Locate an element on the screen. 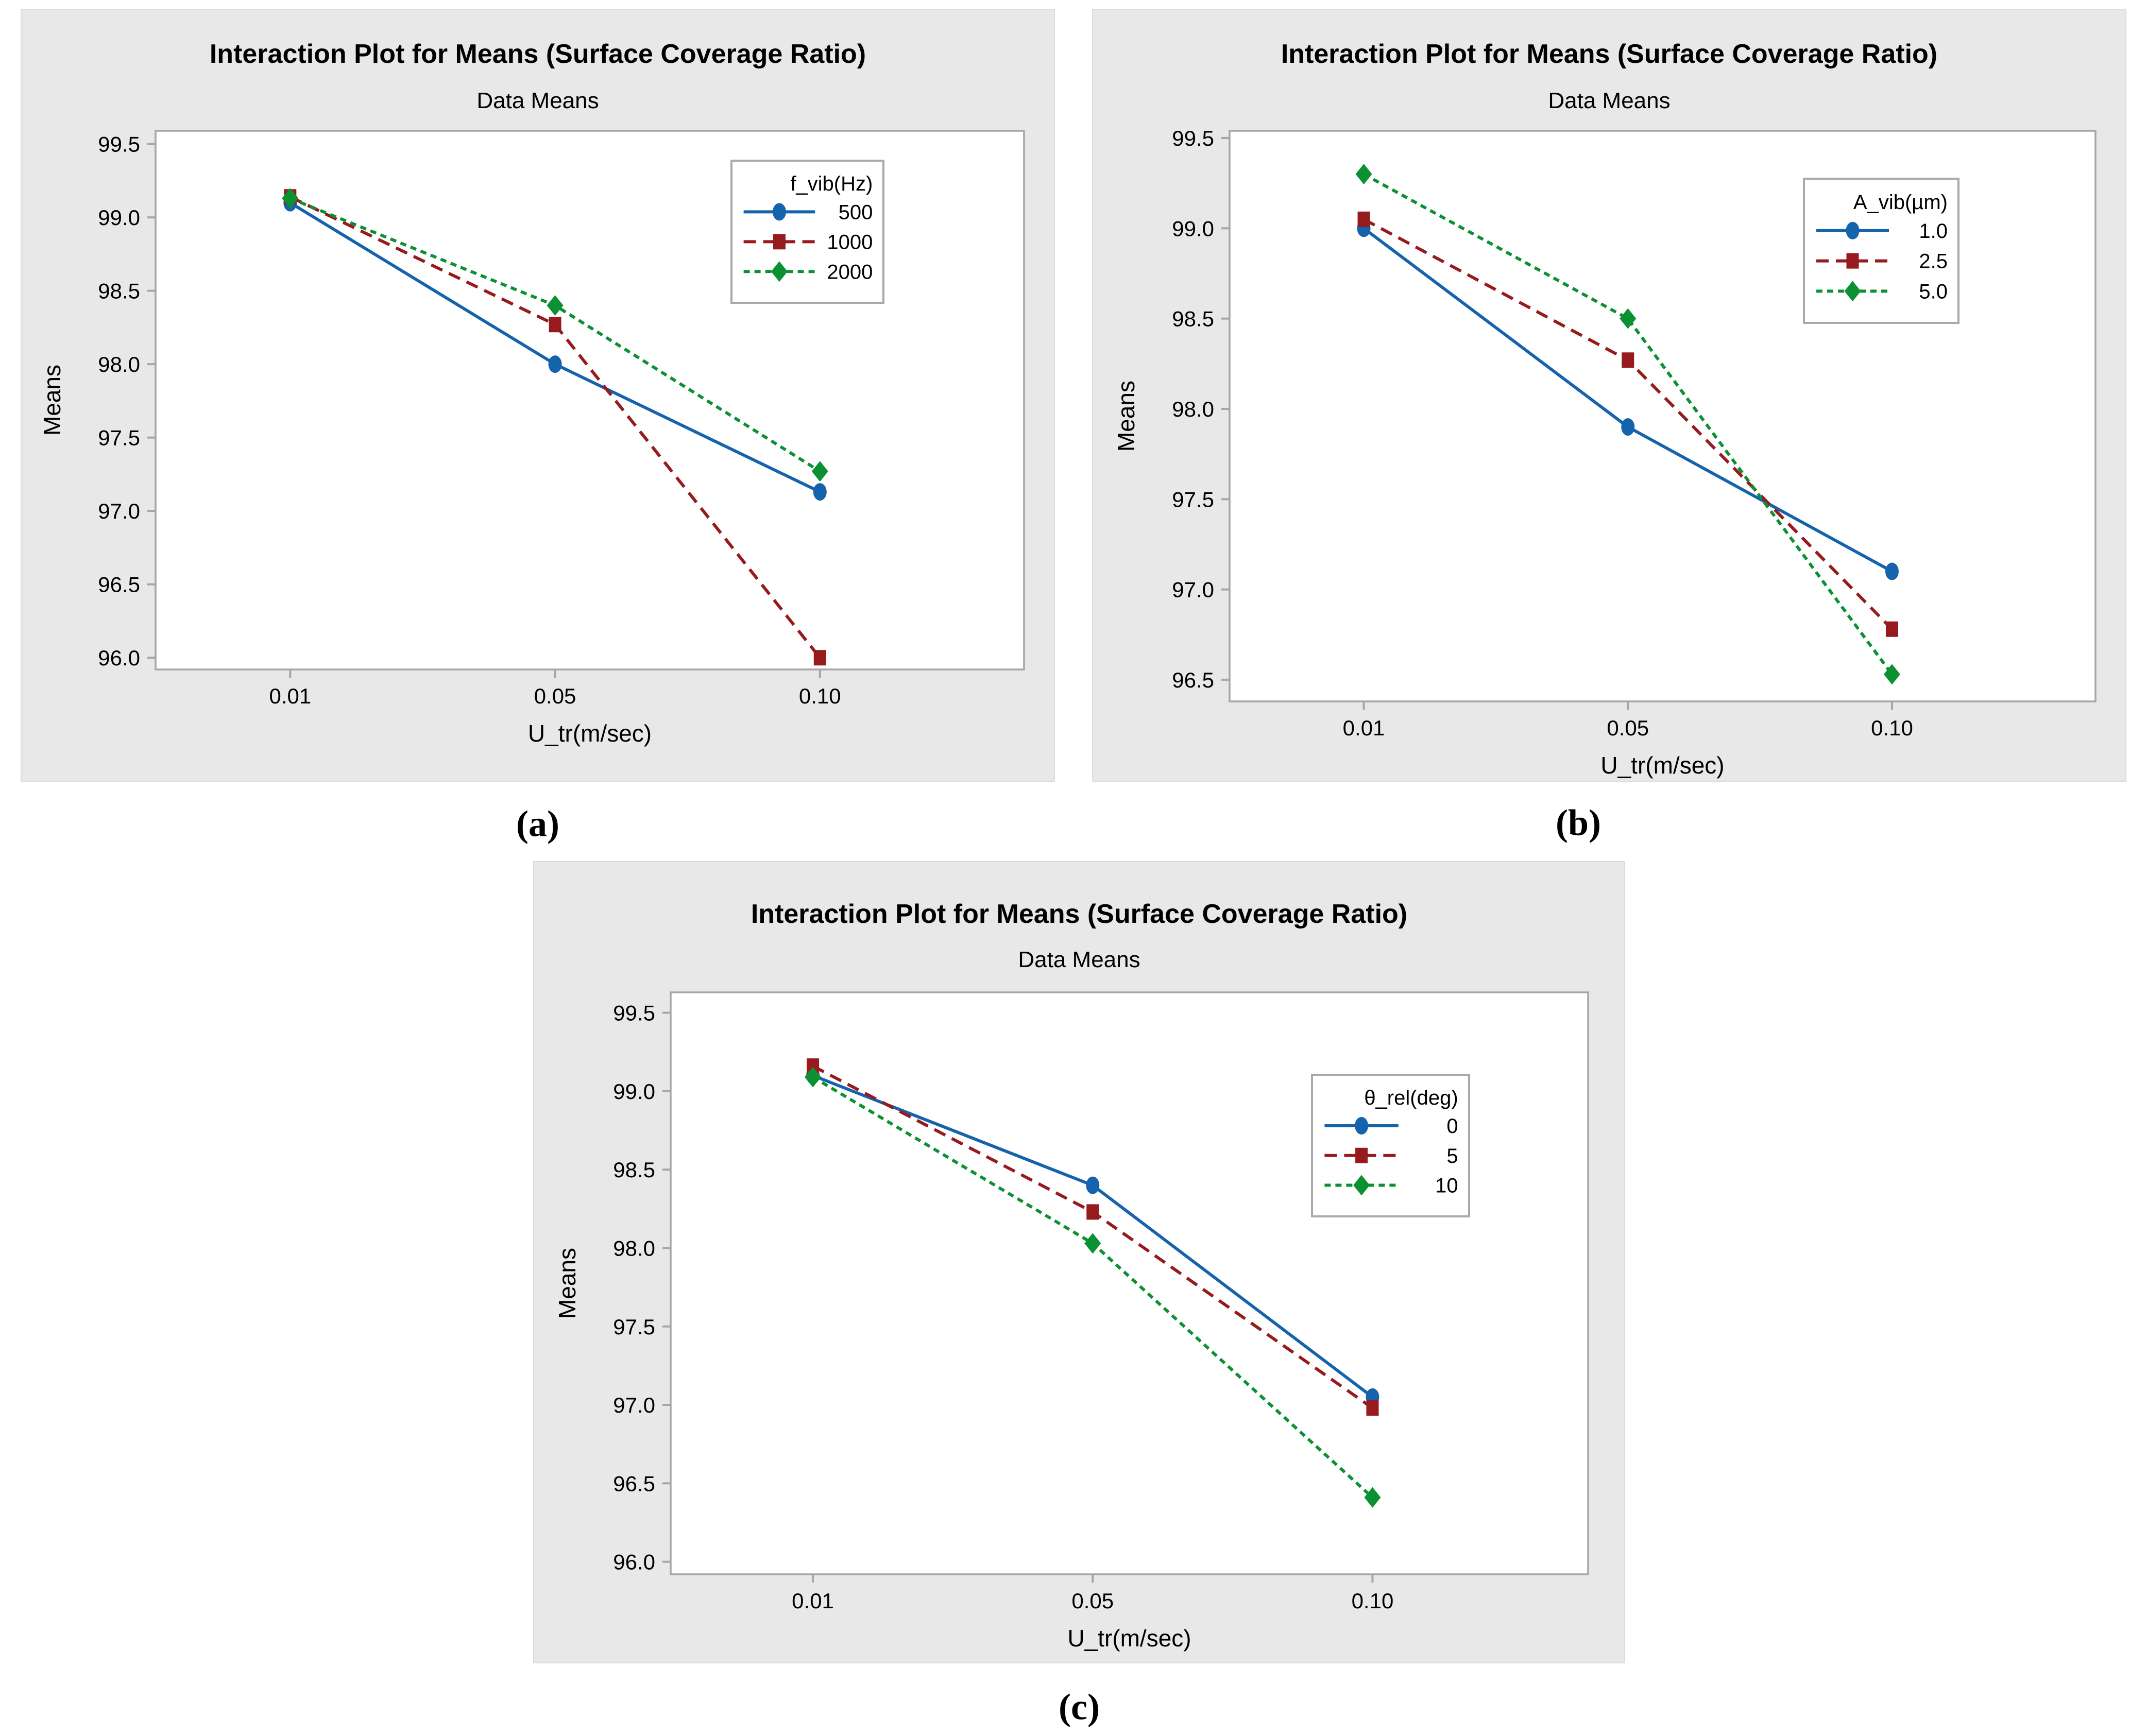 This screenshot has width=2147, height=1736. legend-item-label: 1.0 is located at coordinates (1933, 232).